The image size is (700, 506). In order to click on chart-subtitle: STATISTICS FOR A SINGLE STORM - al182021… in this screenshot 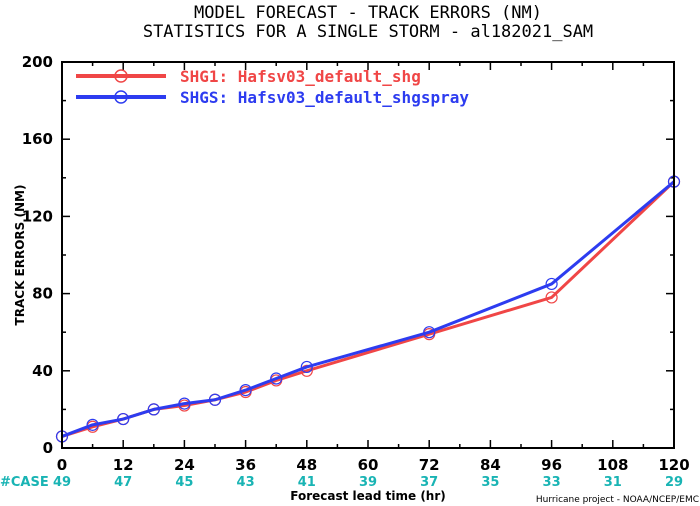, I will do `click(368, 32)`.